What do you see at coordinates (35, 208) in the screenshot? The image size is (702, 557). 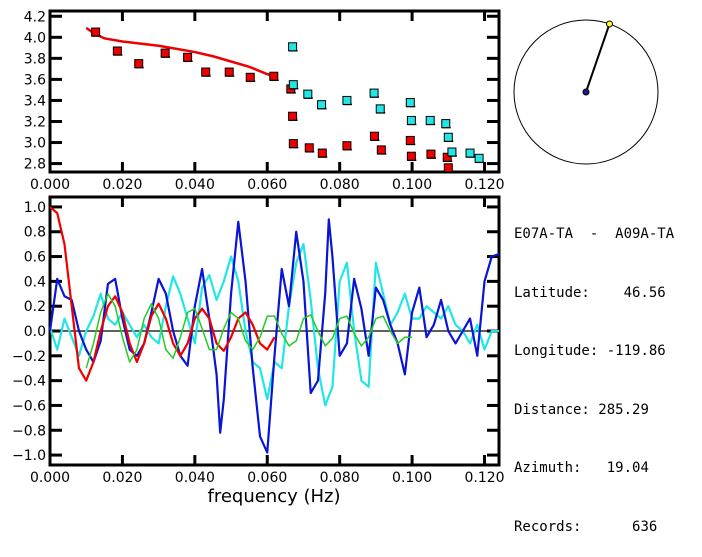 I see `y-tick-label: 1.0` at bounding box center [35, 208].